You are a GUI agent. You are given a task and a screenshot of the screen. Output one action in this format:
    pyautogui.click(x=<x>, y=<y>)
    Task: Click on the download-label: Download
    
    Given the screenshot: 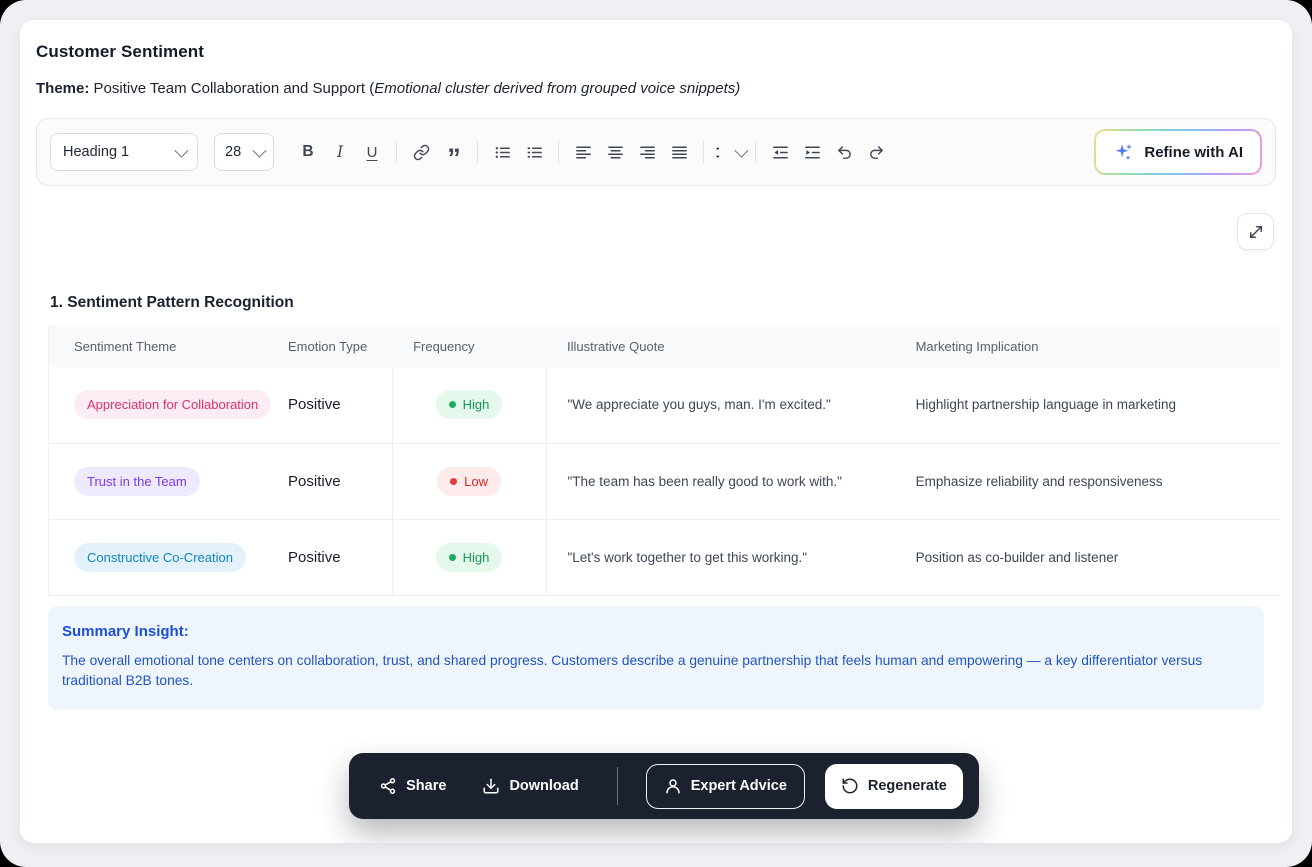 What is the action you would take?
    pyautogui.click(x=544, y=786)
    